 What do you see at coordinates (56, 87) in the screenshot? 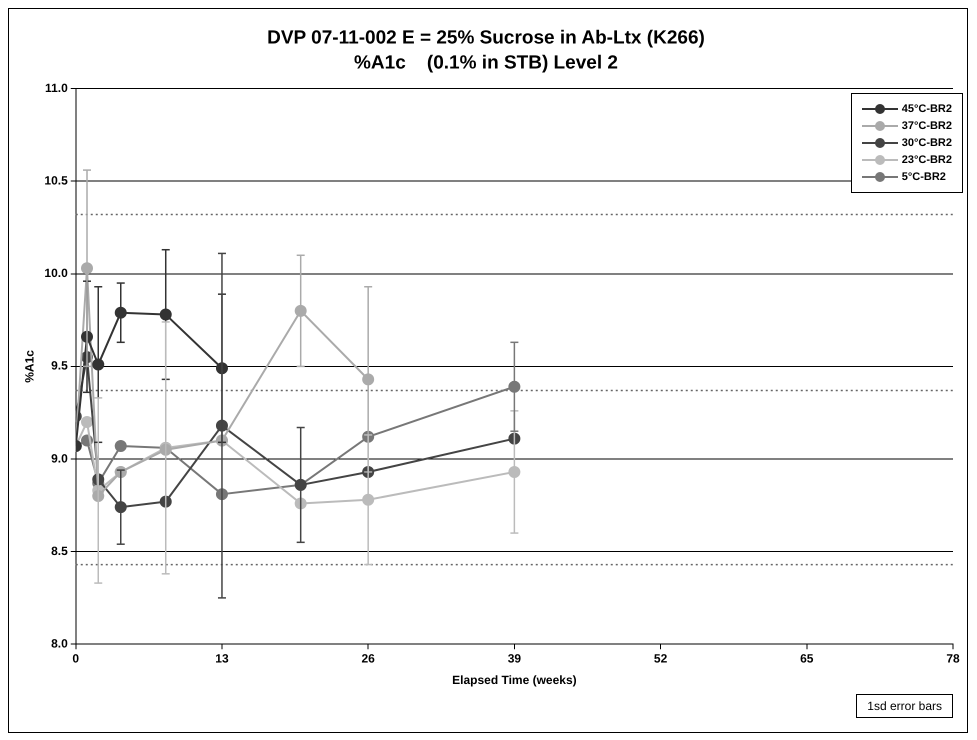
I see `y-tick-label: 11.0` at bounding box center [56, 87].